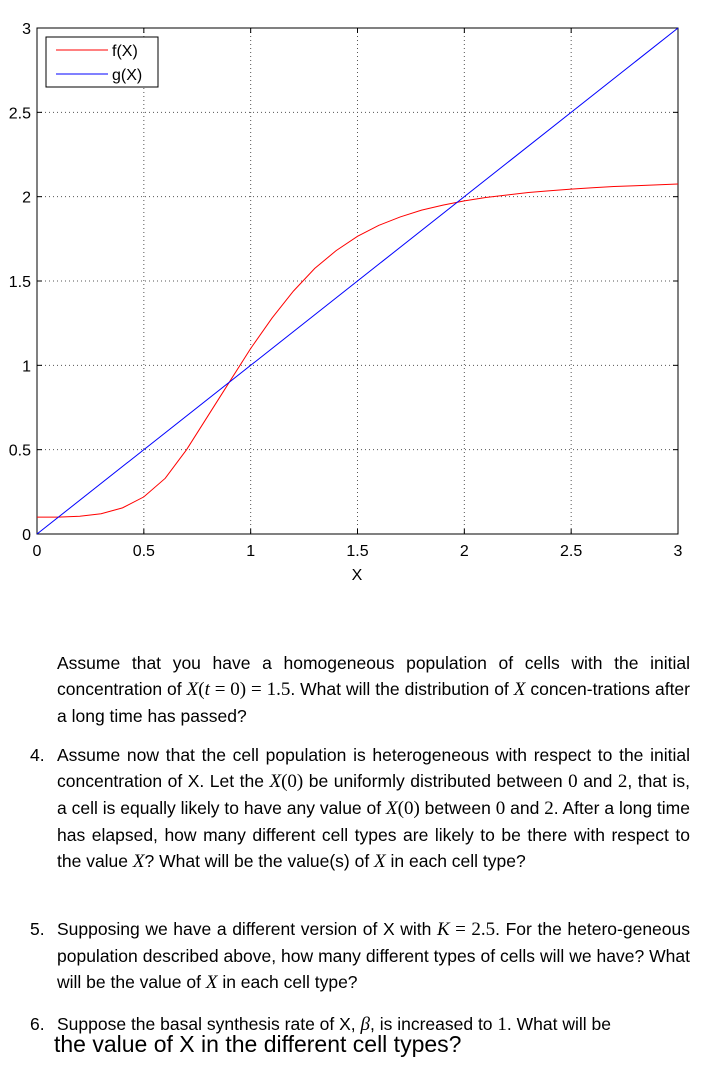 Image resolution: width=716 pixels, height=1087 pixels. Describe the element at coordinates (37, 929) in the screenshot. I see `question-number: 5.` at that location.